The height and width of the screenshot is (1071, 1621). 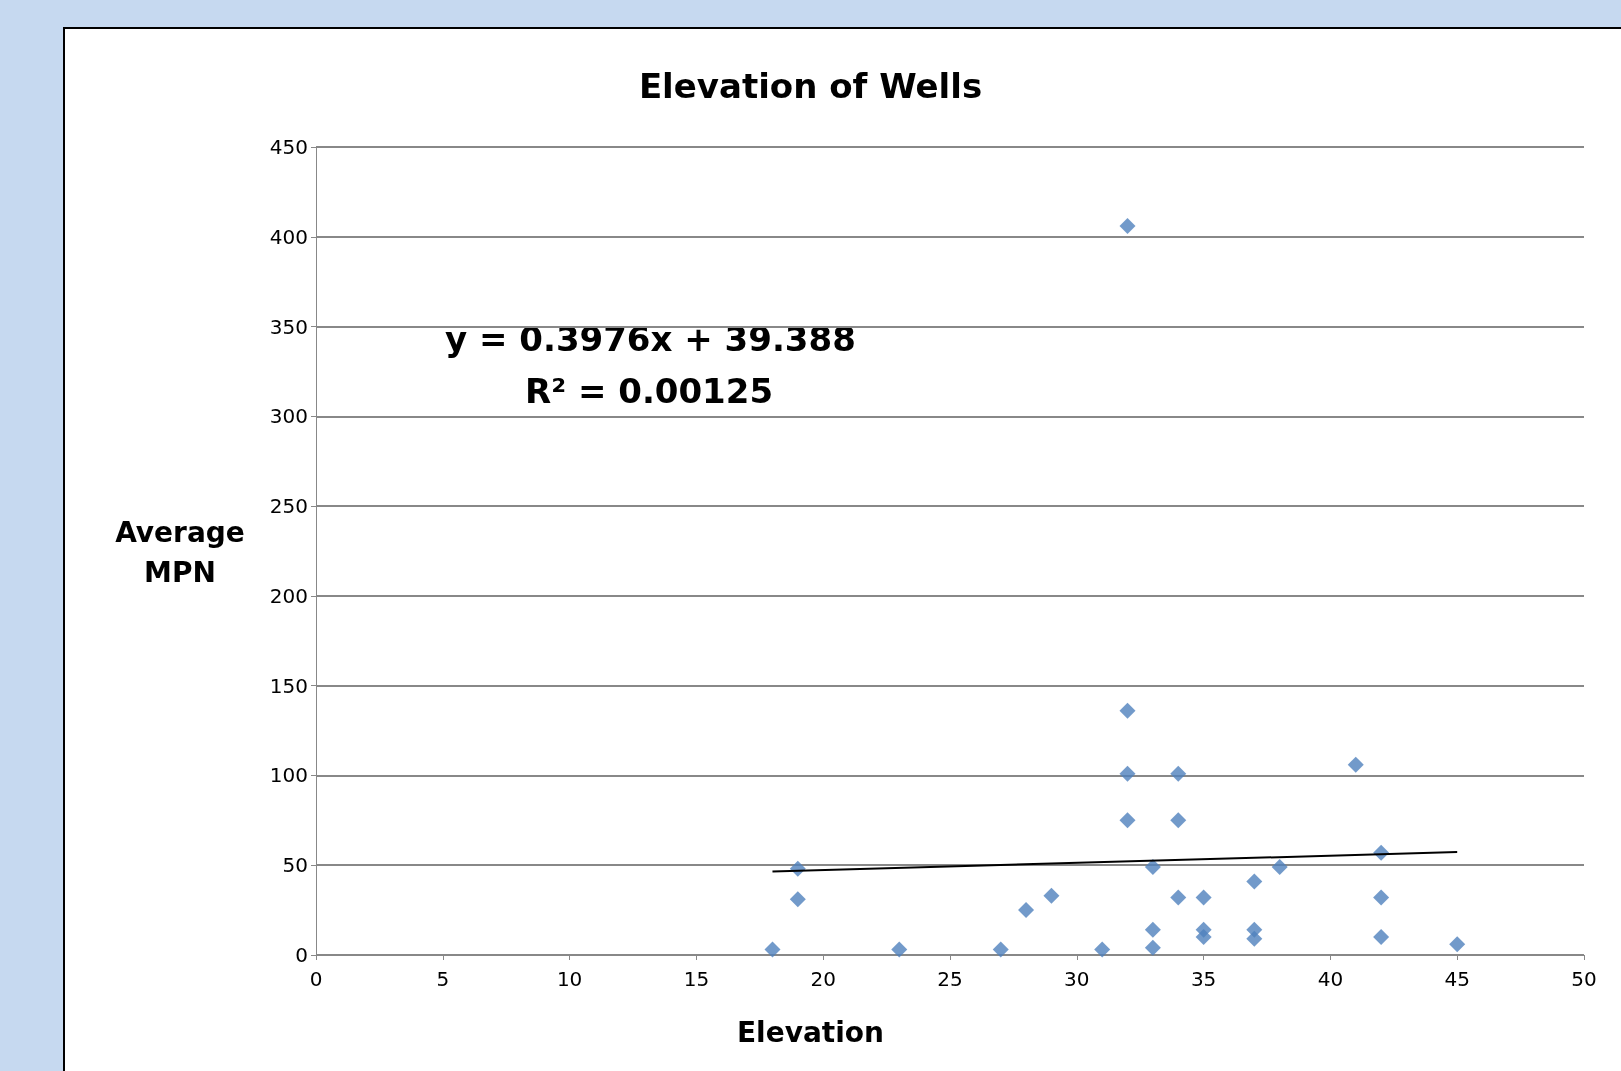 I want to click on y-tick-label: 100, so click(x=288, y=775).